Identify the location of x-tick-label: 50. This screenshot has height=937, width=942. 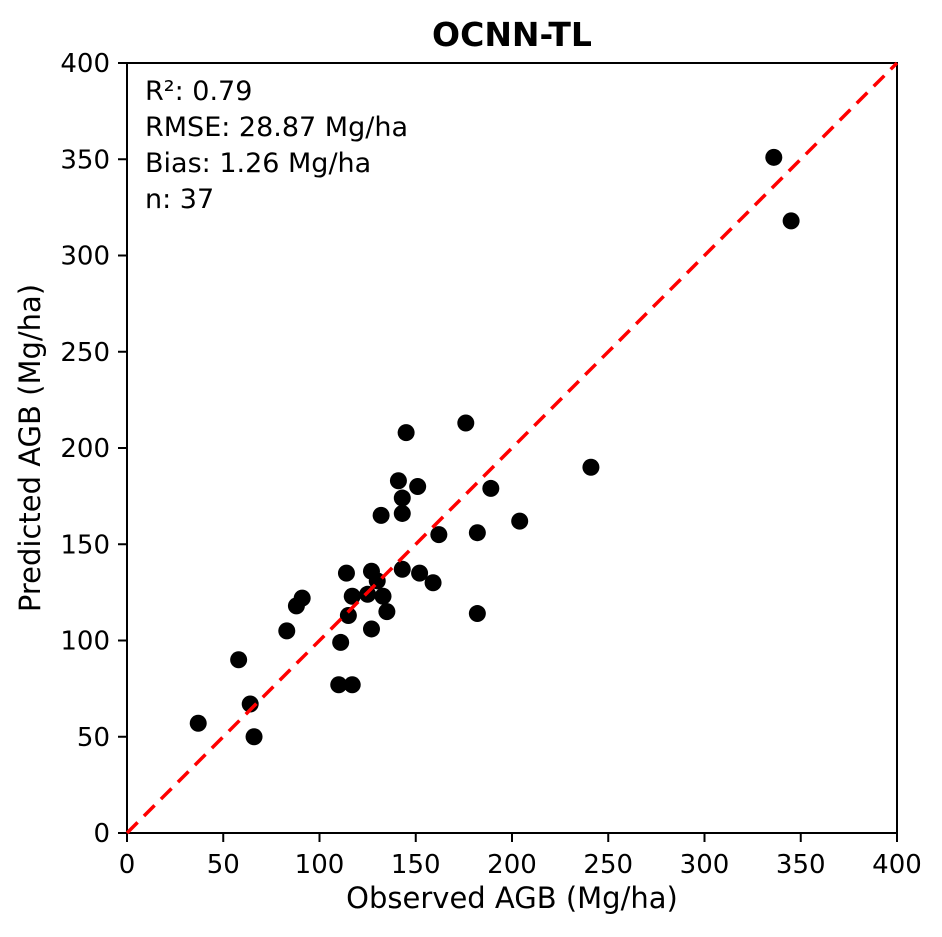
(223, 865).